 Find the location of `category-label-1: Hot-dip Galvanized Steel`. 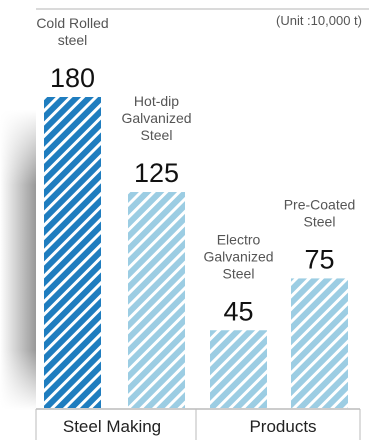

category-label-1: Hot-dip Galvanized Steel is located at coordinates (156, 118).